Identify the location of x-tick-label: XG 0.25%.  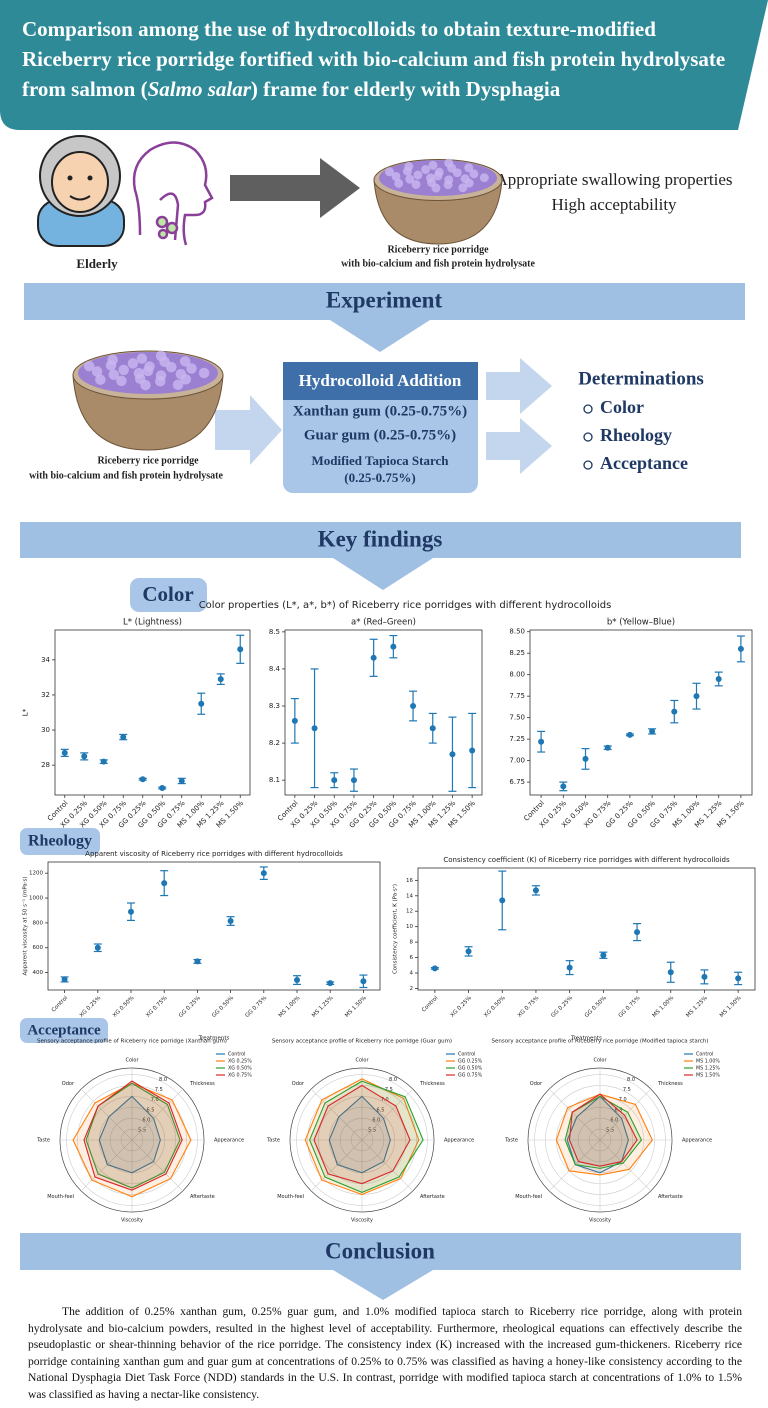
(462, 1007).